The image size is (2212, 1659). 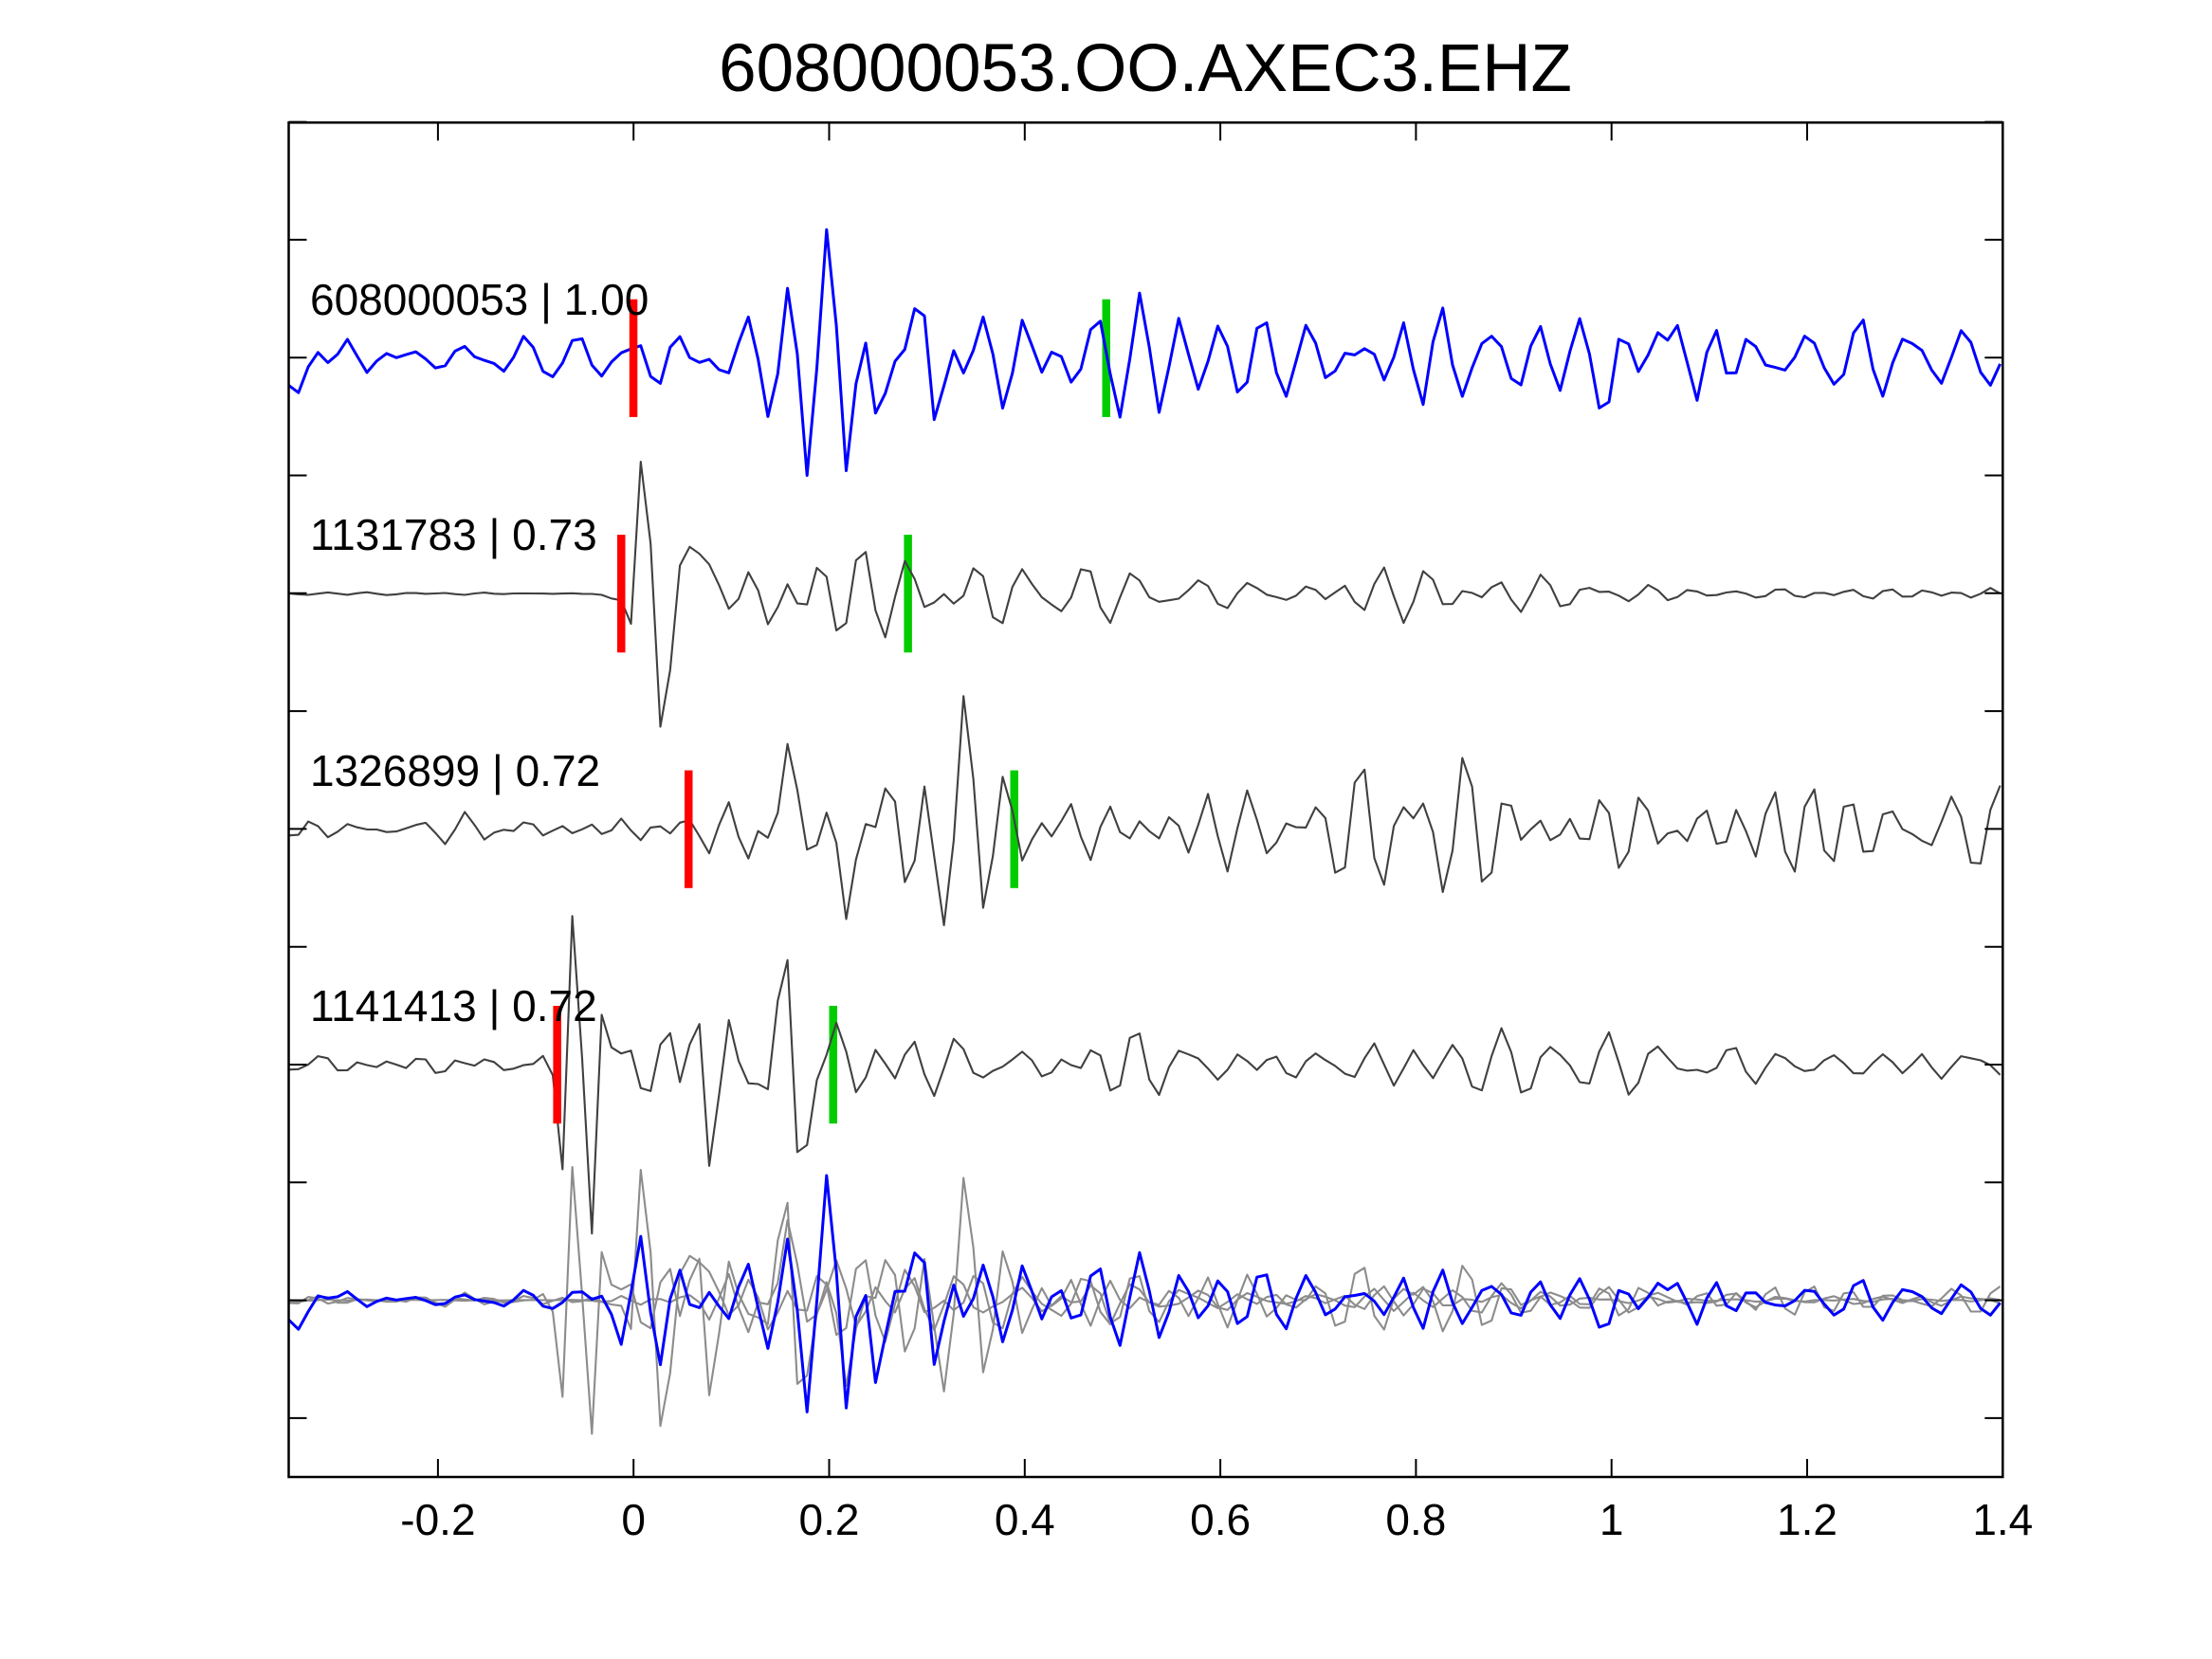 What do you see at coordinates (455, 770) in the screenshot?
I see `svg-text: 1326899 | 0.72` at bounding box center [455, 770].